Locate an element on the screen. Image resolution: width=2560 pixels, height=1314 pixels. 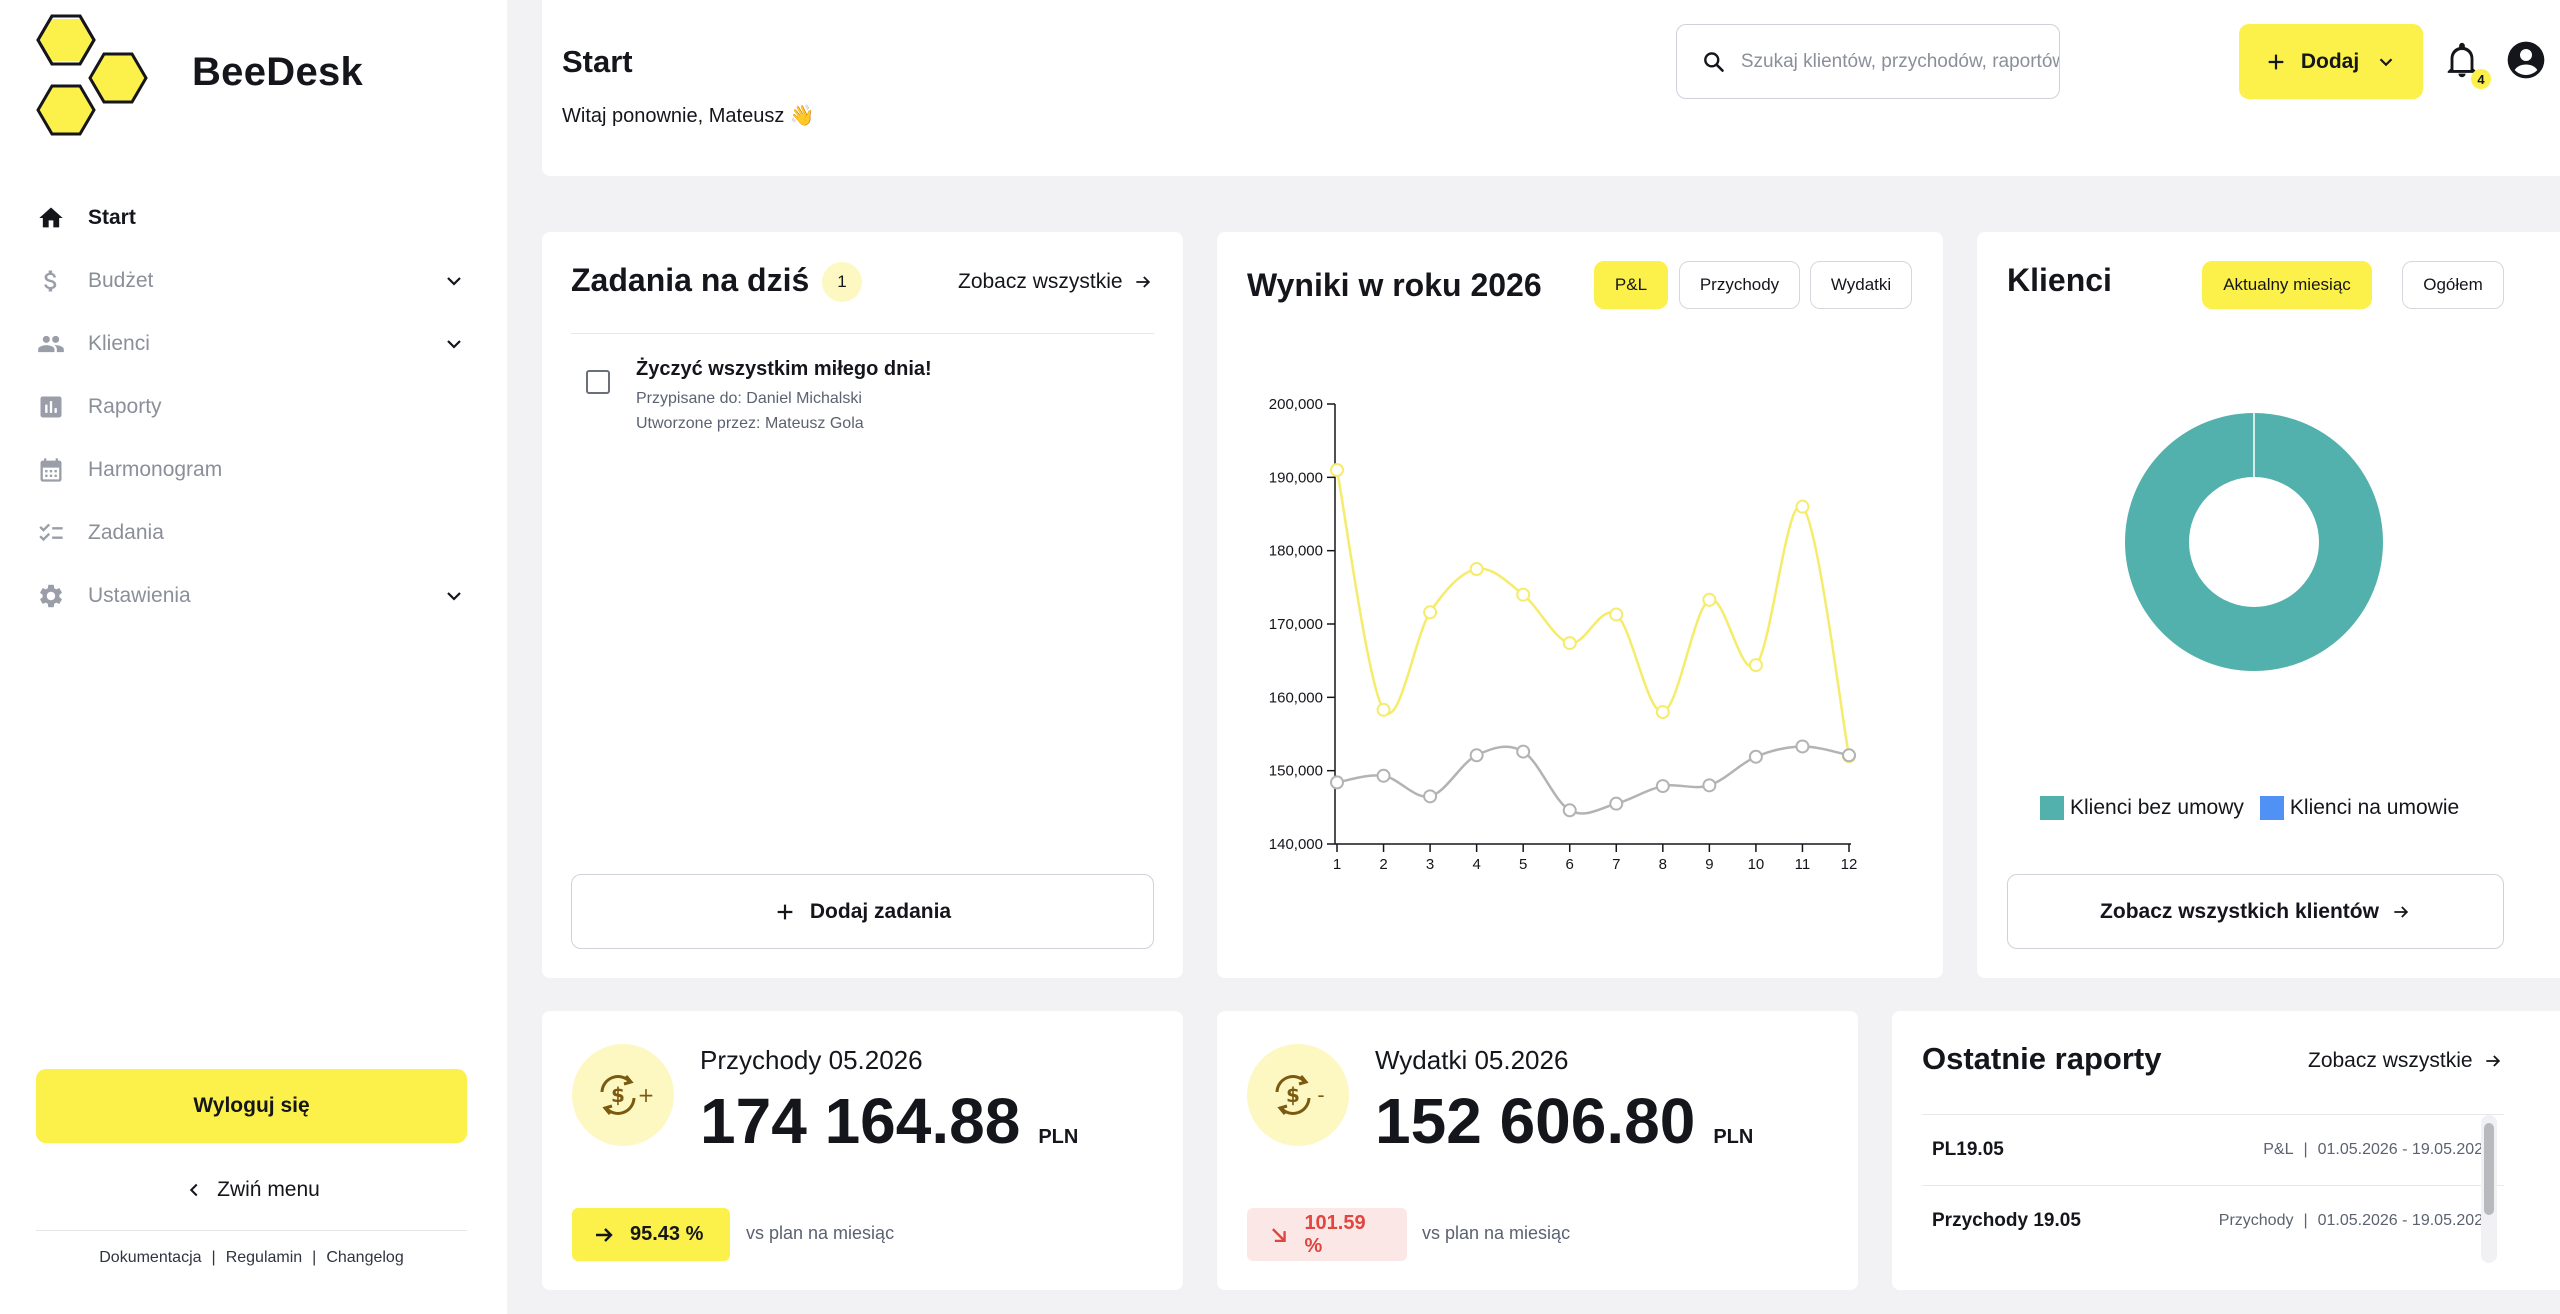
expense-value: 152 606.80 is located at coordinates (1535, 1121).